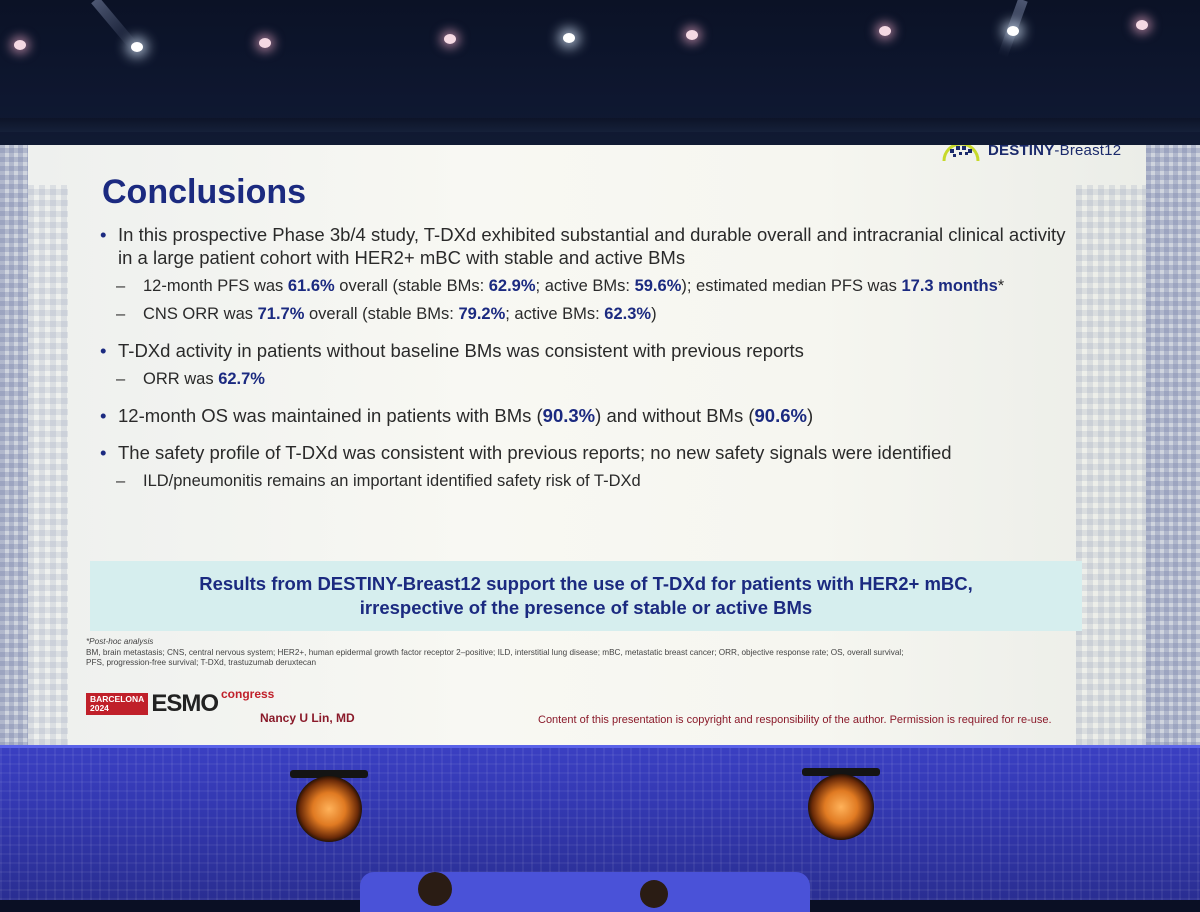  What do you see at coordinates (99, 708) in the screenshot?
I see `congress-year: 2024` at bounding box center [99, 708].